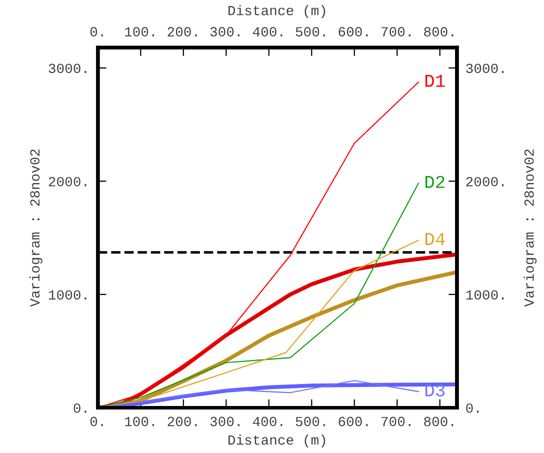  Describe the element at coordinates (96, 31) in the screenshot. I see `x2-tick-label: 0.` at that location.